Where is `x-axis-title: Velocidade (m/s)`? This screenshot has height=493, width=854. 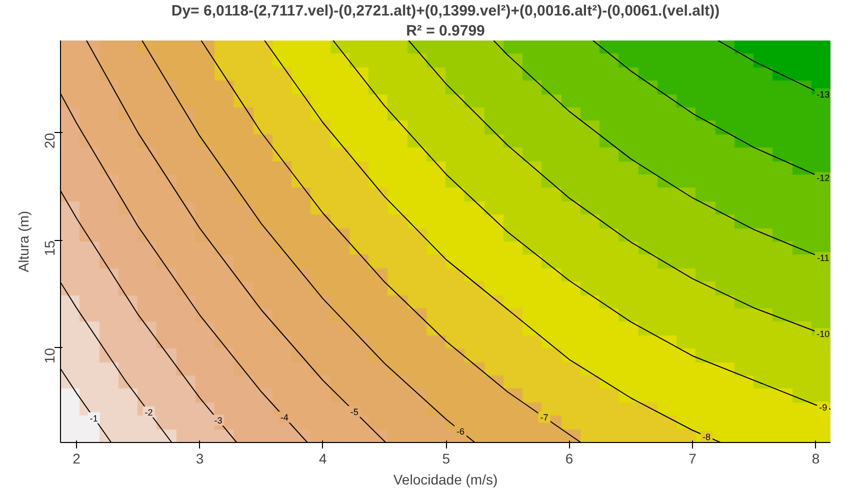 x-axis-title: Velocidade (m/s) is located at coordinates (445, 480).